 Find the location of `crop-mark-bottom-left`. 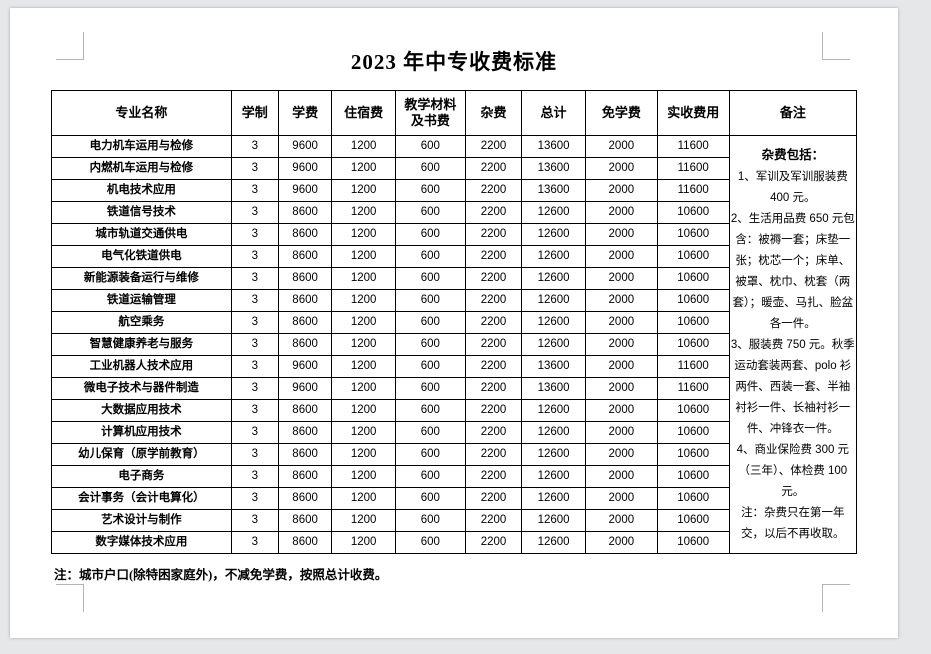

crop-mark-bottom-left is located at coordinates (70, 598).